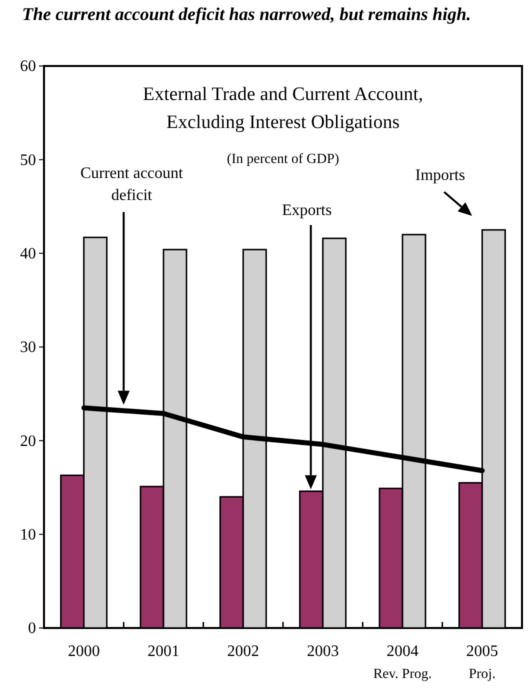 The height and width of the screenshot is (695, 528). I want to click on x-tick-label: 2003, so click(322, 651).